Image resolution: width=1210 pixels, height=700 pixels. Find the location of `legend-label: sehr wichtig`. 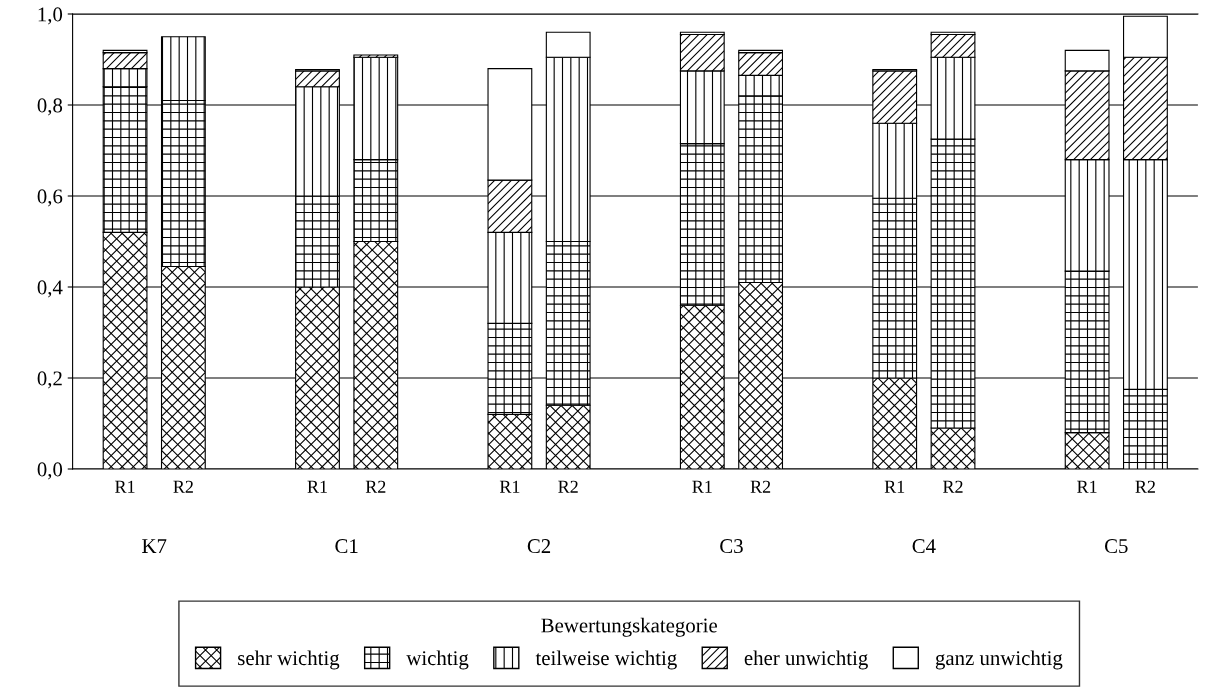

legend-label: sehr wichtig is located at coordinates (289, 660).